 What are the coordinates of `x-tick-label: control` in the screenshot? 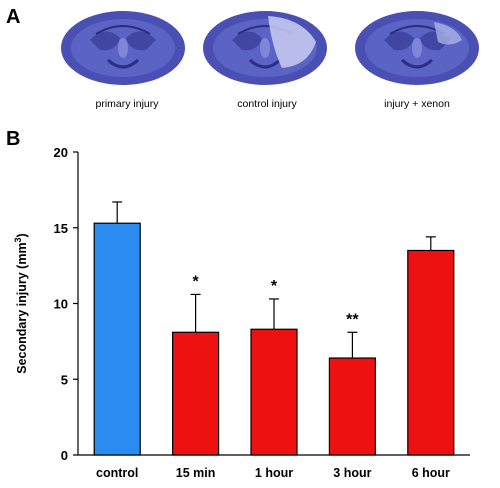 It's located at (117, 473).